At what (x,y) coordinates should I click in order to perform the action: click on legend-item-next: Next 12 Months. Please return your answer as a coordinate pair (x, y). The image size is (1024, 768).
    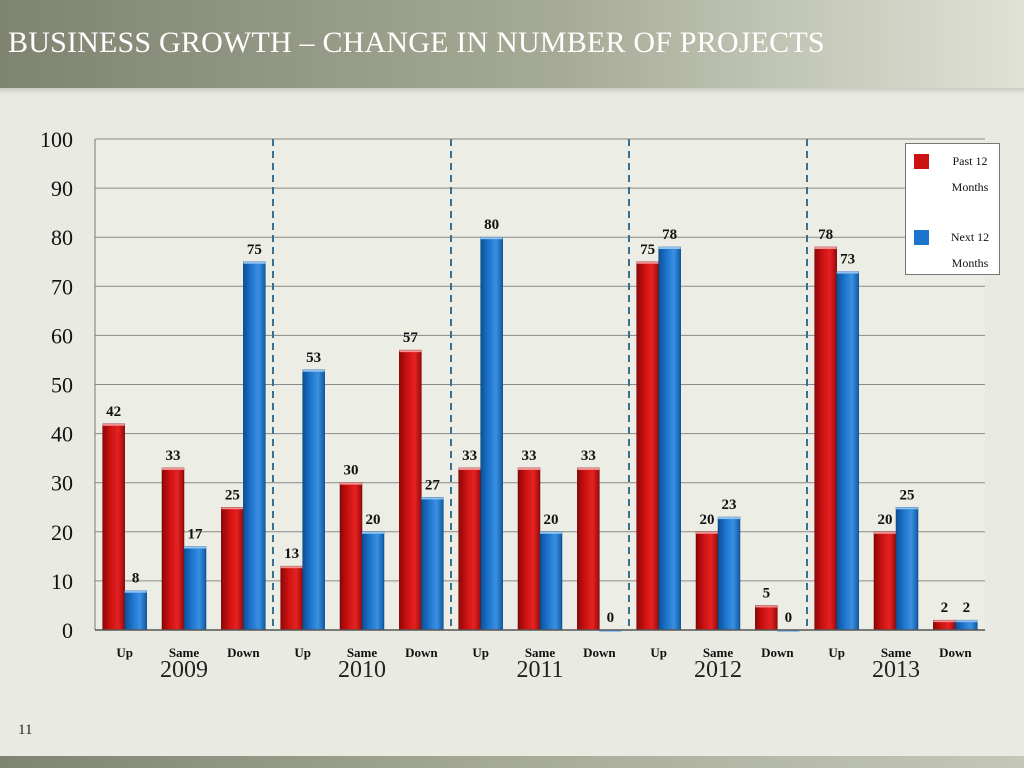
    Looking at the image, I should click on (952, 249).